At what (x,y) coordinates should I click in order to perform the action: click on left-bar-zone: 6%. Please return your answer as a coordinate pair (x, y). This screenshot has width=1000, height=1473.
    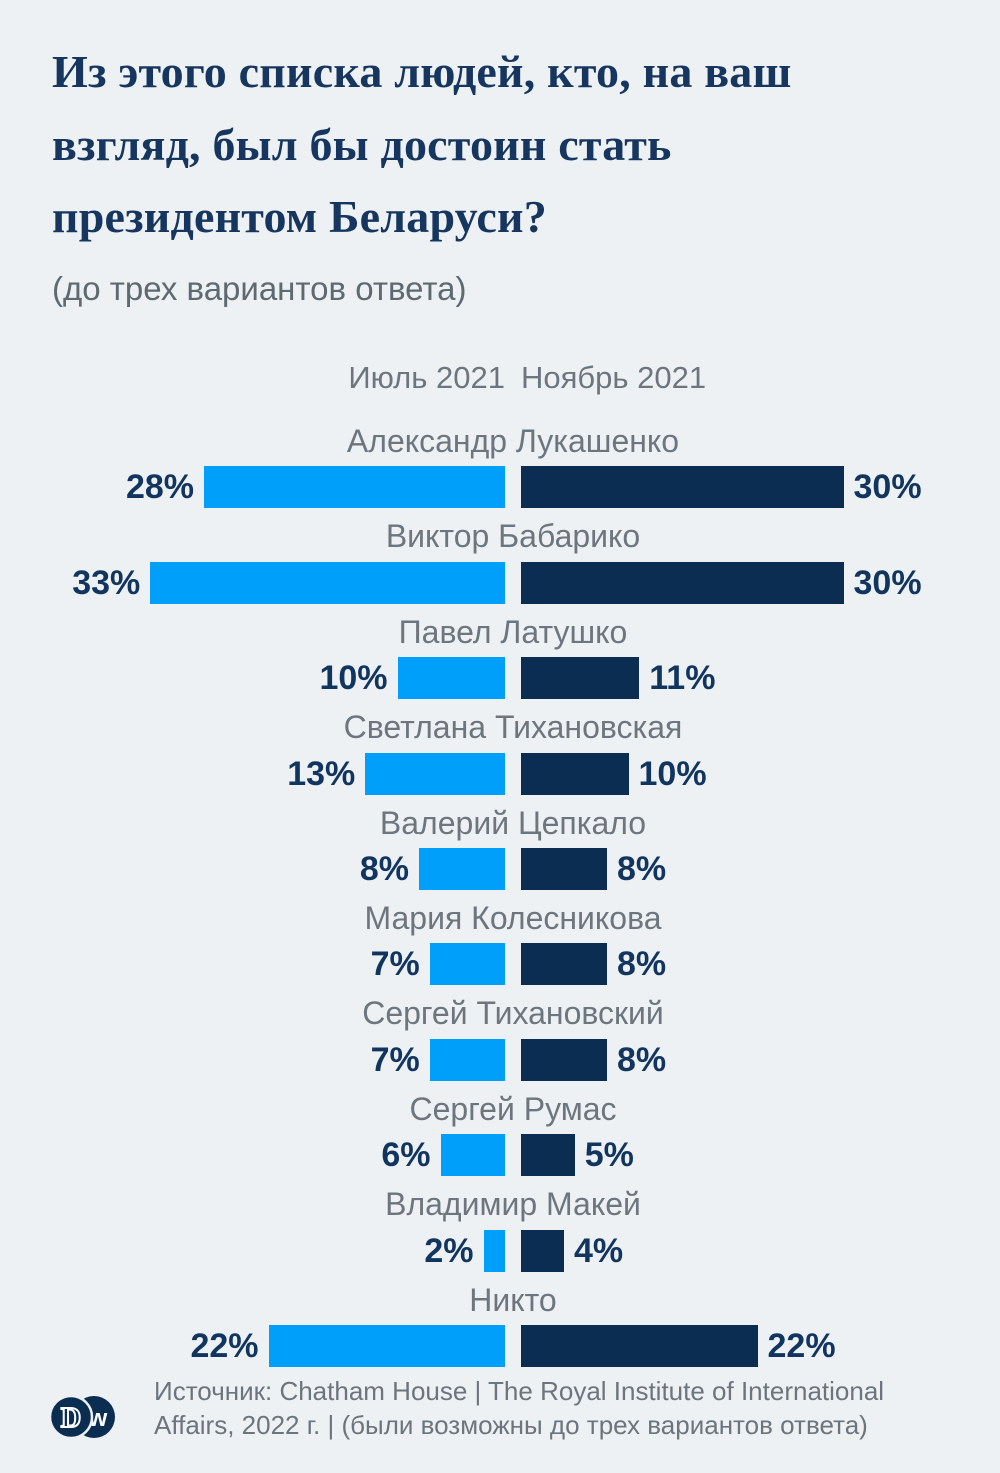
    Looking at the image, I should click on (252, 1155).